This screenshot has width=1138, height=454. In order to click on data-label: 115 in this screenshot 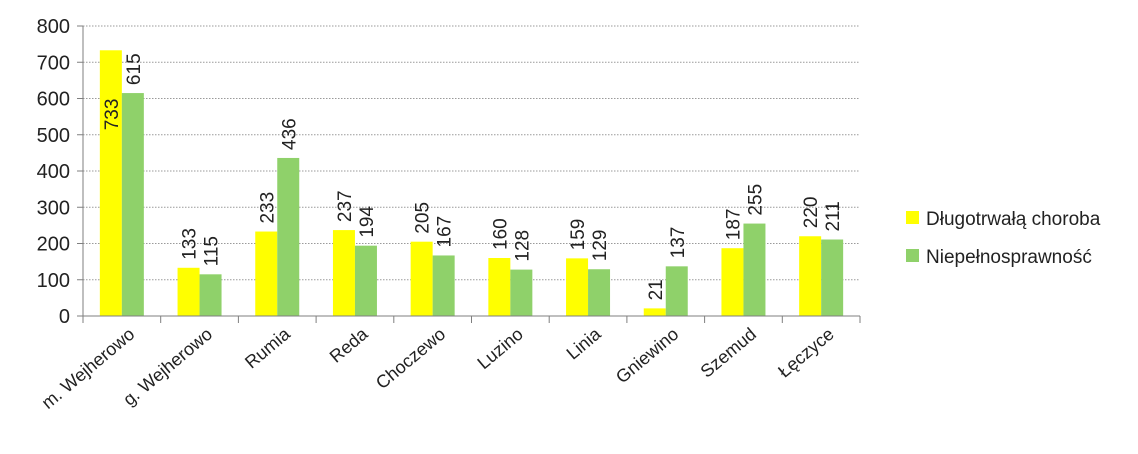, I will do `click(212, 251)`.